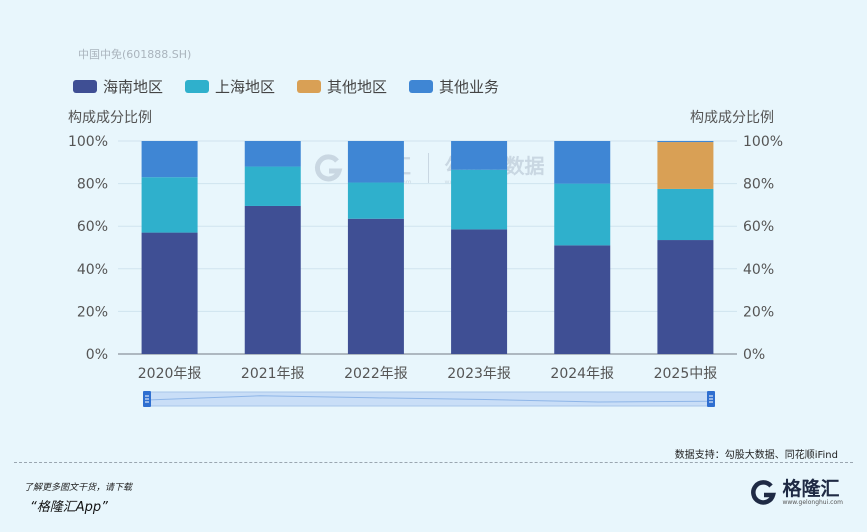 The image size is (867, 532). What do you see at coordinates (97, 355) in the screenshot?
I see `y-tick-label-left: 0%` at bounding box center [97, 355].